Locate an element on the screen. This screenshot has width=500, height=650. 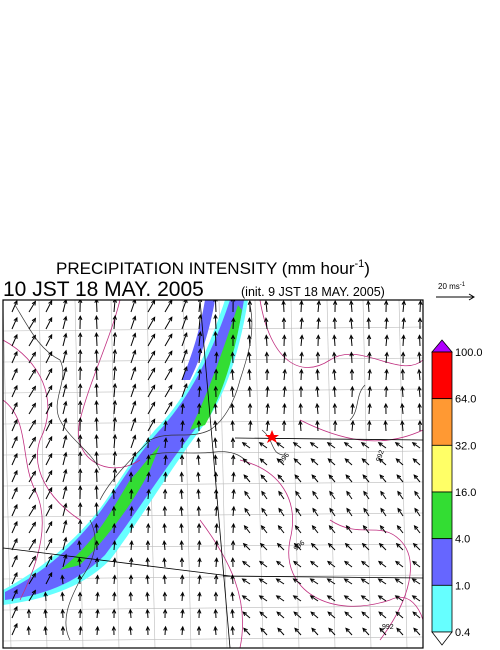
location-marker is located at coordinates (272, 436).